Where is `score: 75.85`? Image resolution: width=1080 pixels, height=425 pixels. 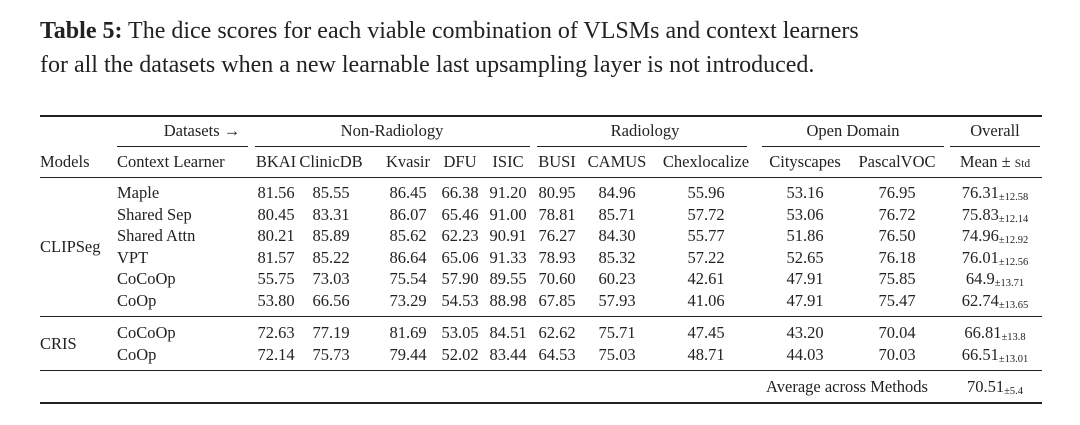 score: 75.85 is located at coordinates (897, 279).